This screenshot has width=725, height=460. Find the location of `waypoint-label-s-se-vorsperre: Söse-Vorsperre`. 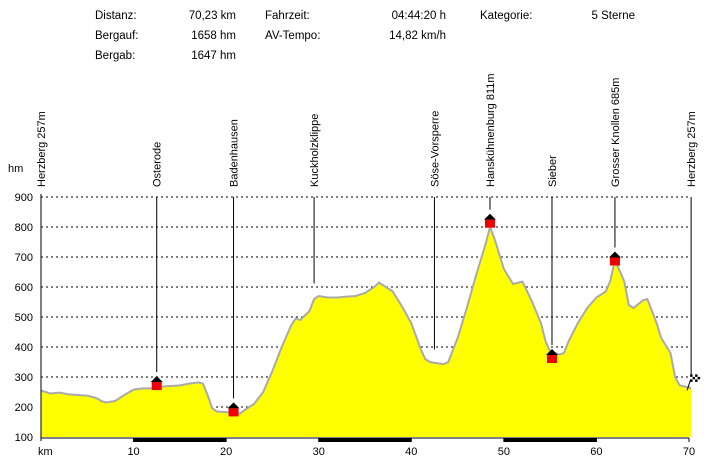

waypoint-label-s-se-vorsperre: Söse-Vorsperre is located at coordinates (435, 149).